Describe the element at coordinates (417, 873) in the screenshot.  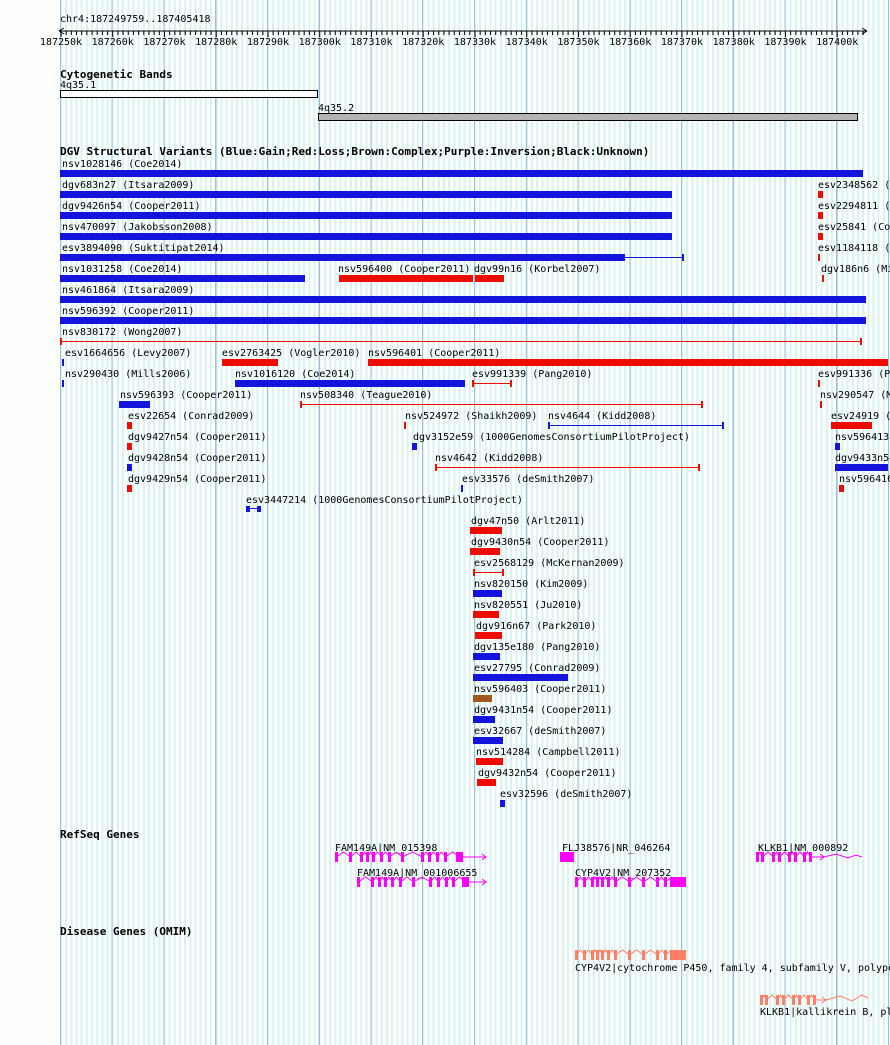
I see `gene-label: FAM149A|NM_001006655` at that location.